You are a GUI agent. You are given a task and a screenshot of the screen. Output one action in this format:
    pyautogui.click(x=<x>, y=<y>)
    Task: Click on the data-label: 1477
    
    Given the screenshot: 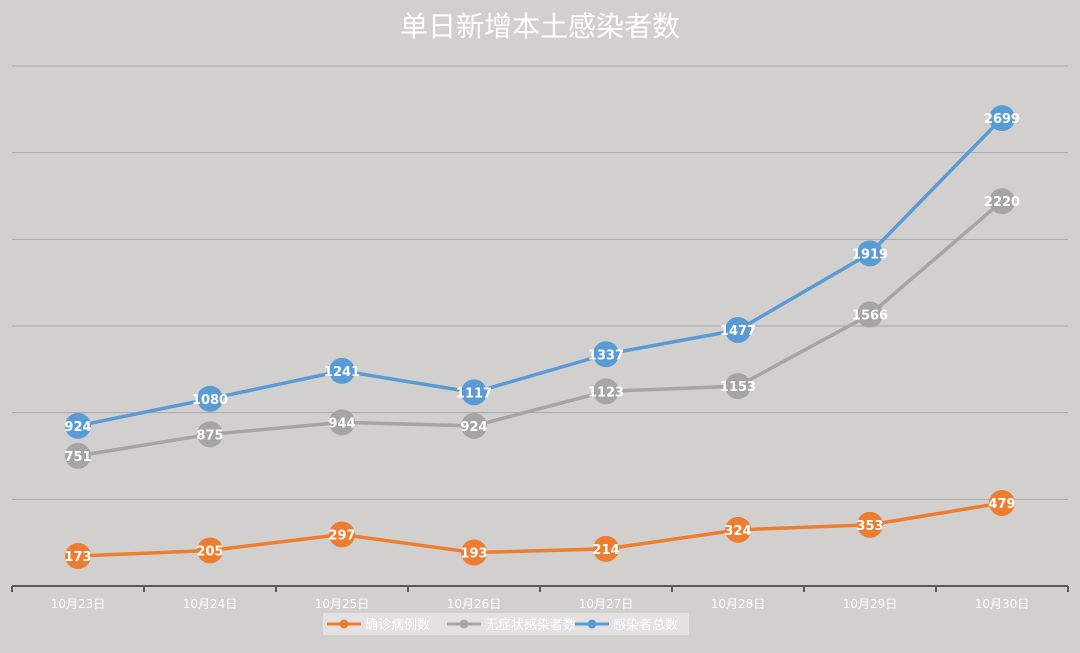 What is the action you would take?
    pyautogui.click(x=738, y=331)
    